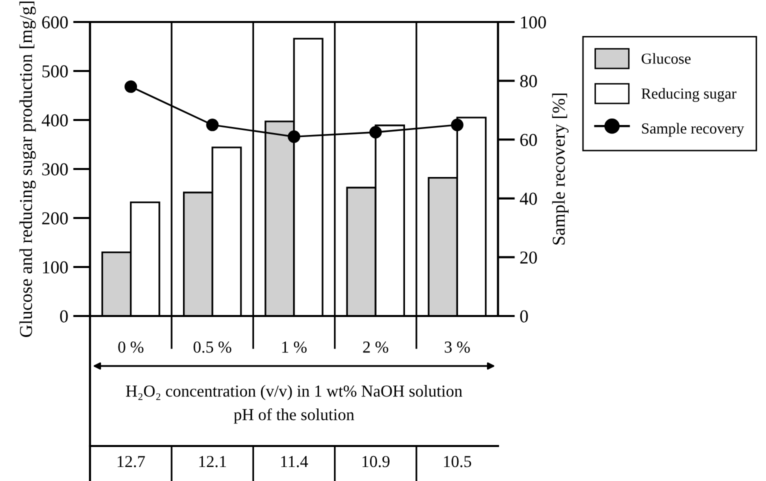  I want to click on legend-label: Reducing sugar, so click(688, 95).